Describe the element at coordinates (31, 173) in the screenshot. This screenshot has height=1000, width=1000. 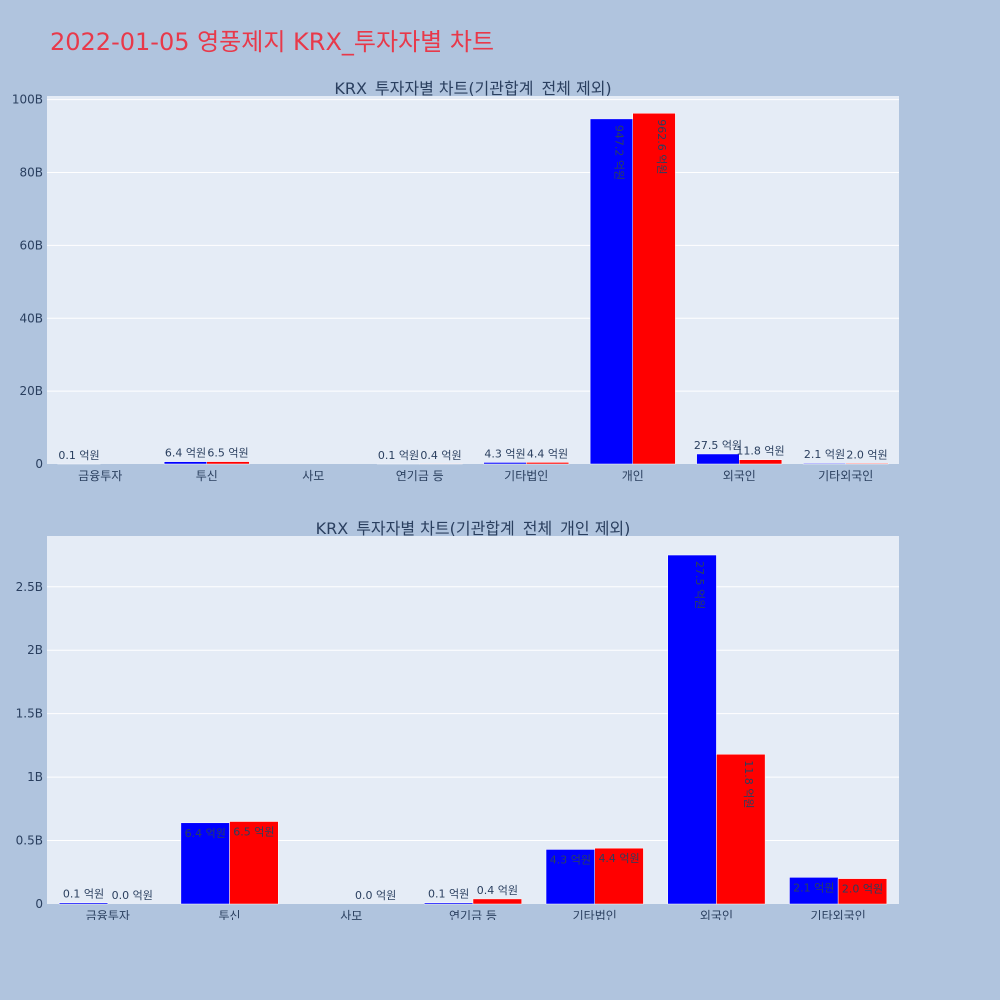
I see `y-tick-label: 80B` at that location.